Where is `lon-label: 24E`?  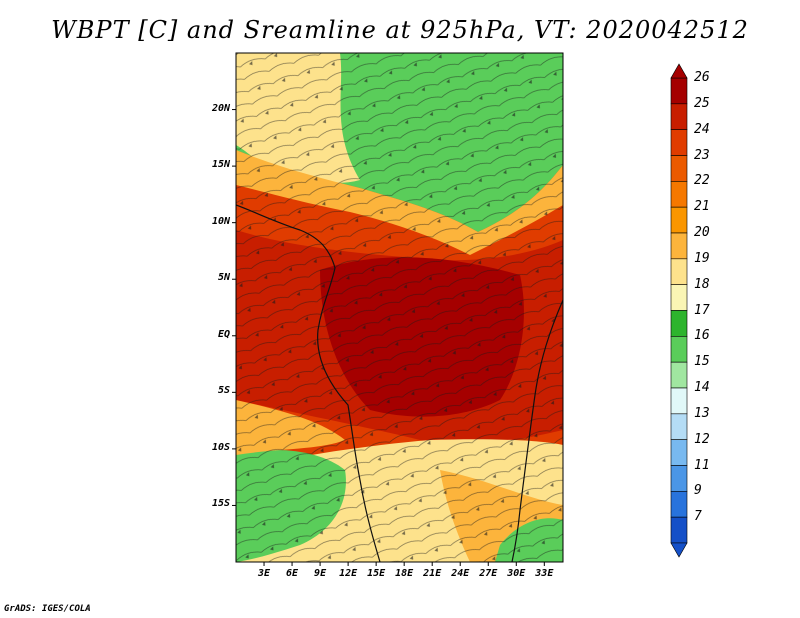 lon-label: 24E is located at coordinates (460, 573).